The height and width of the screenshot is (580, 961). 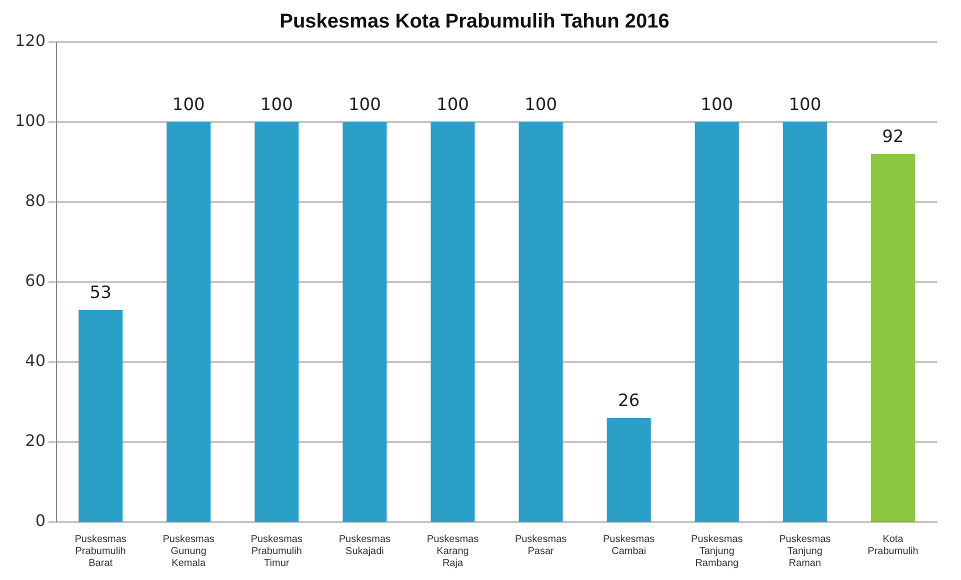 I want to click on chart-title: Puskesmas Kota Prabumulih Tahun 2016, so click(x=475, y=21).